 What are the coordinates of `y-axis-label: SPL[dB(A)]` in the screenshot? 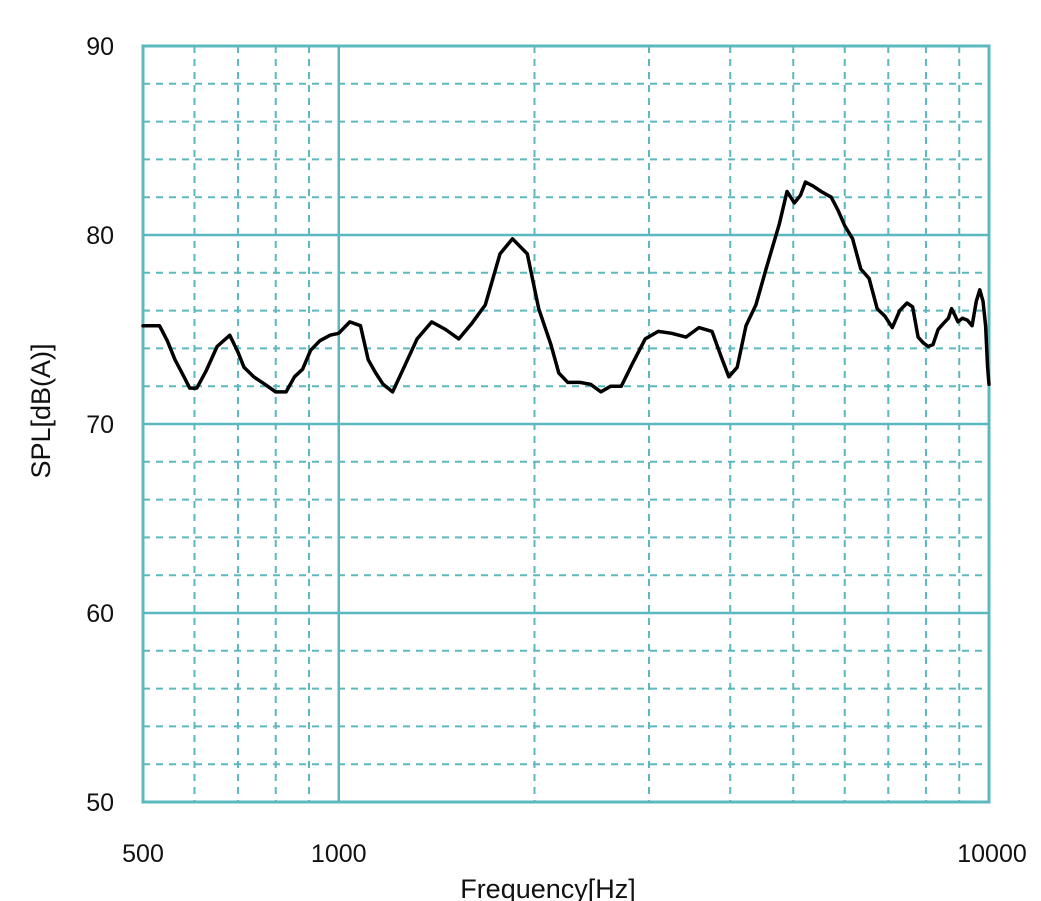 It's located at (41, 410).